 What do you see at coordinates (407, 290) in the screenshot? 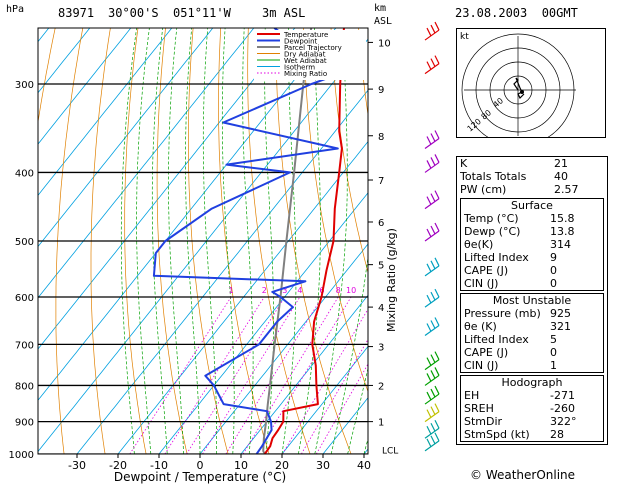
I see `mixing-ratio-label: 25` at bounding box center [407, 290].